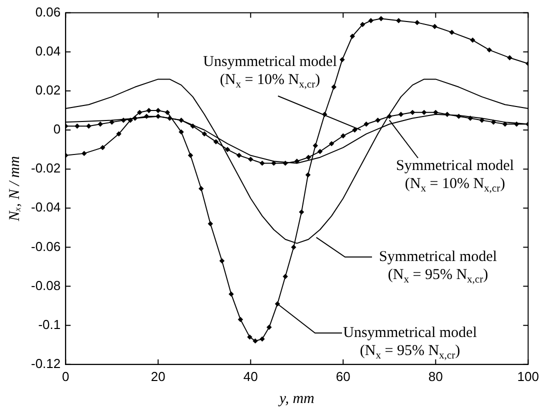  Describe the element at coordinates (45, 285) in the screenshot. I see `y-tick-label: -0.08` at that location.